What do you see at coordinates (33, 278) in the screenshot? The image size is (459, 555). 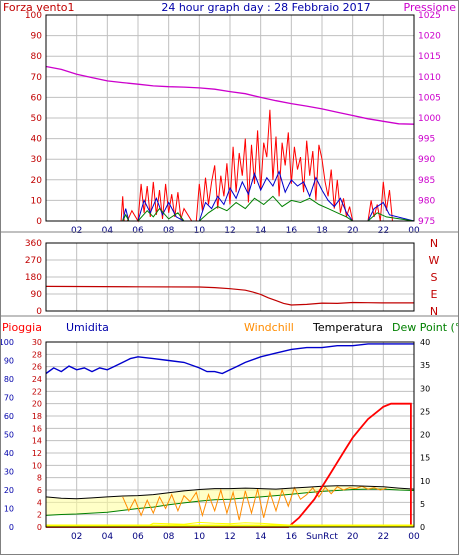 I see `direction-y-tick-2: 180` at bounding box center [33, 278].